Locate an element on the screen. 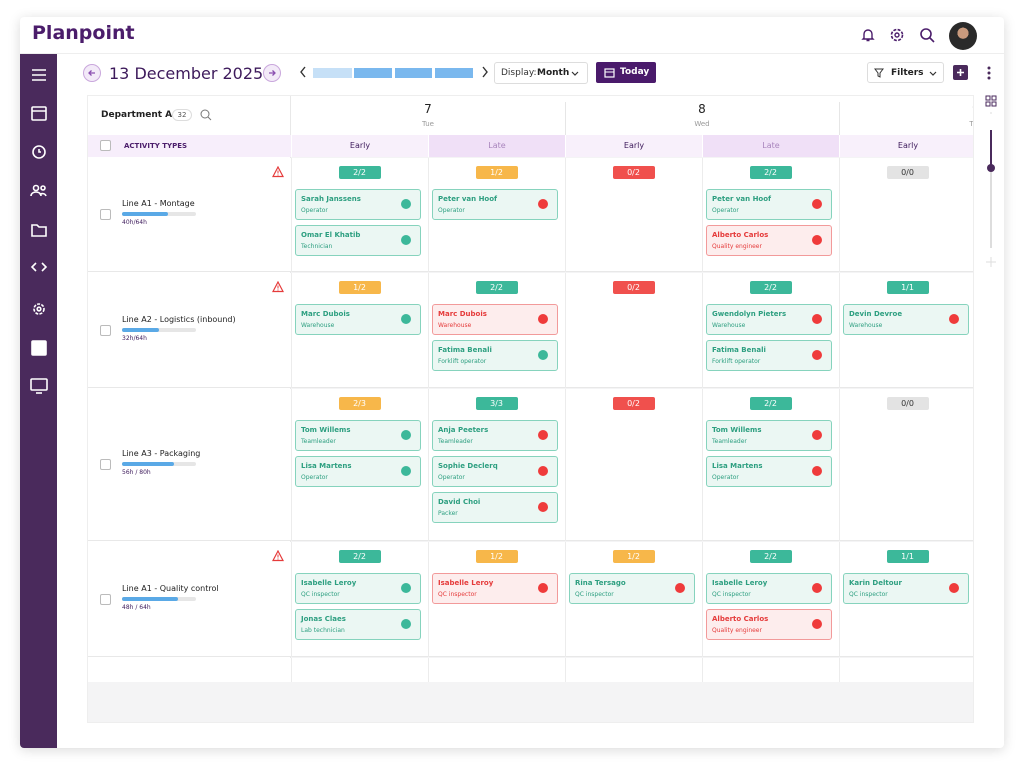  assignment-card: Karin Deltour QC inspector is located at coordinates (906, 588).